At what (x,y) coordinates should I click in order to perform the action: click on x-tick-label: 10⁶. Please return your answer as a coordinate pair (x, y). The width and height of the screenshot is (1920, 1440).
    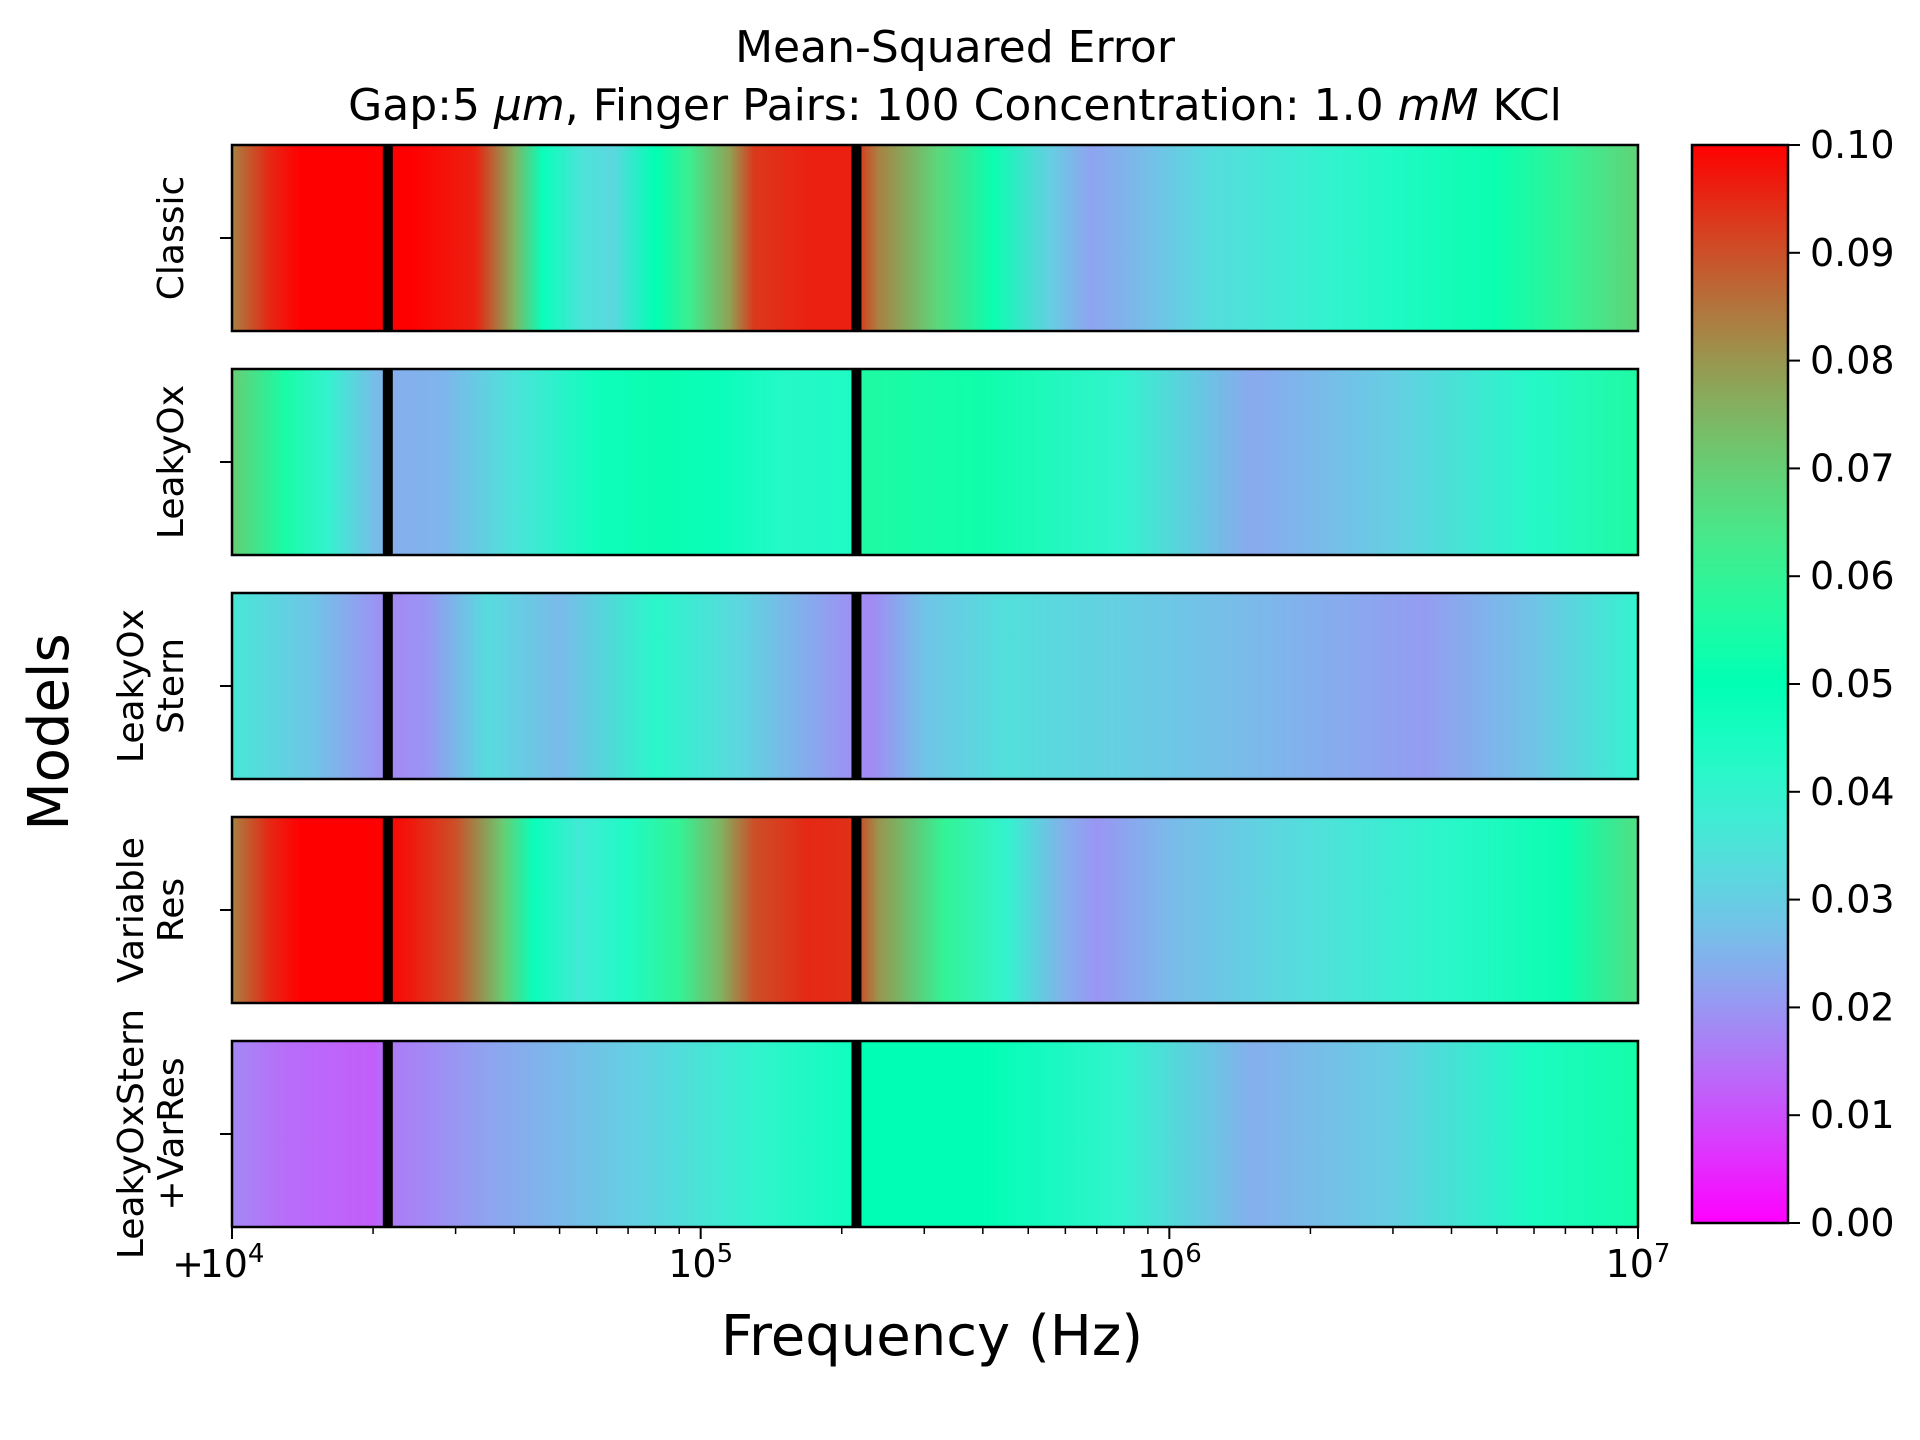
    Looking at the image, I should click on (1169, 1262).